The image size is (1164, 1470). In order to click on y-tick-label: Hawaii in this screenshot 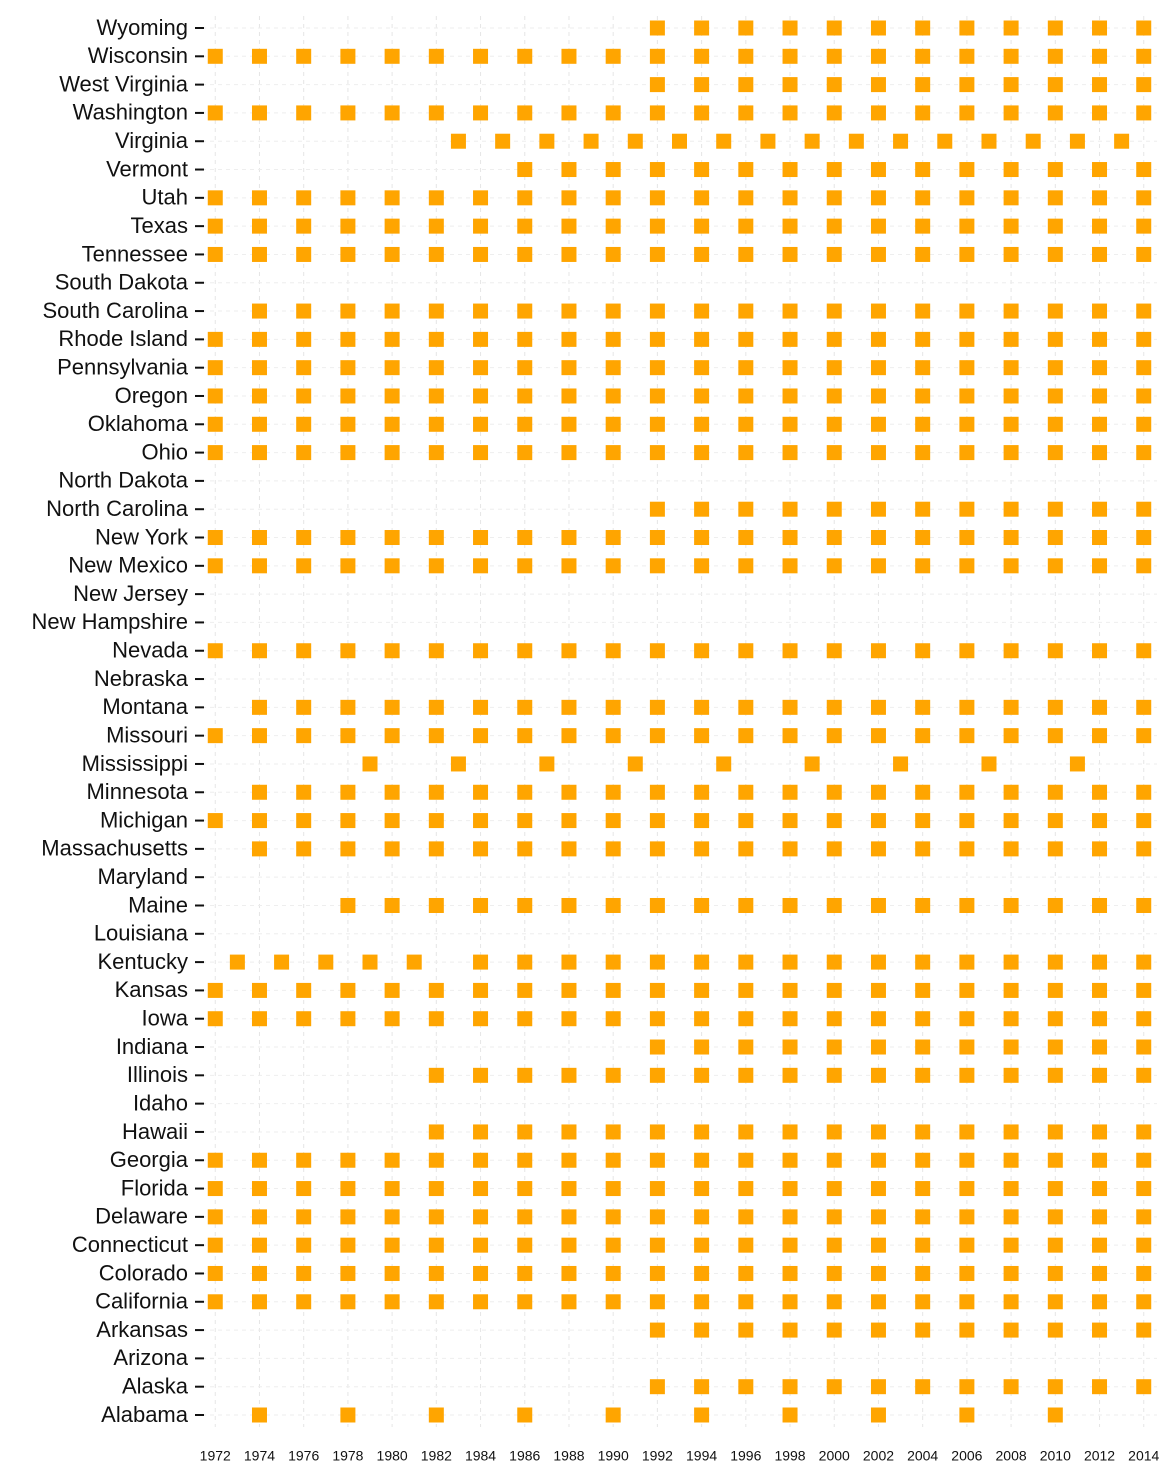, I will do `click(155, 1131)`.